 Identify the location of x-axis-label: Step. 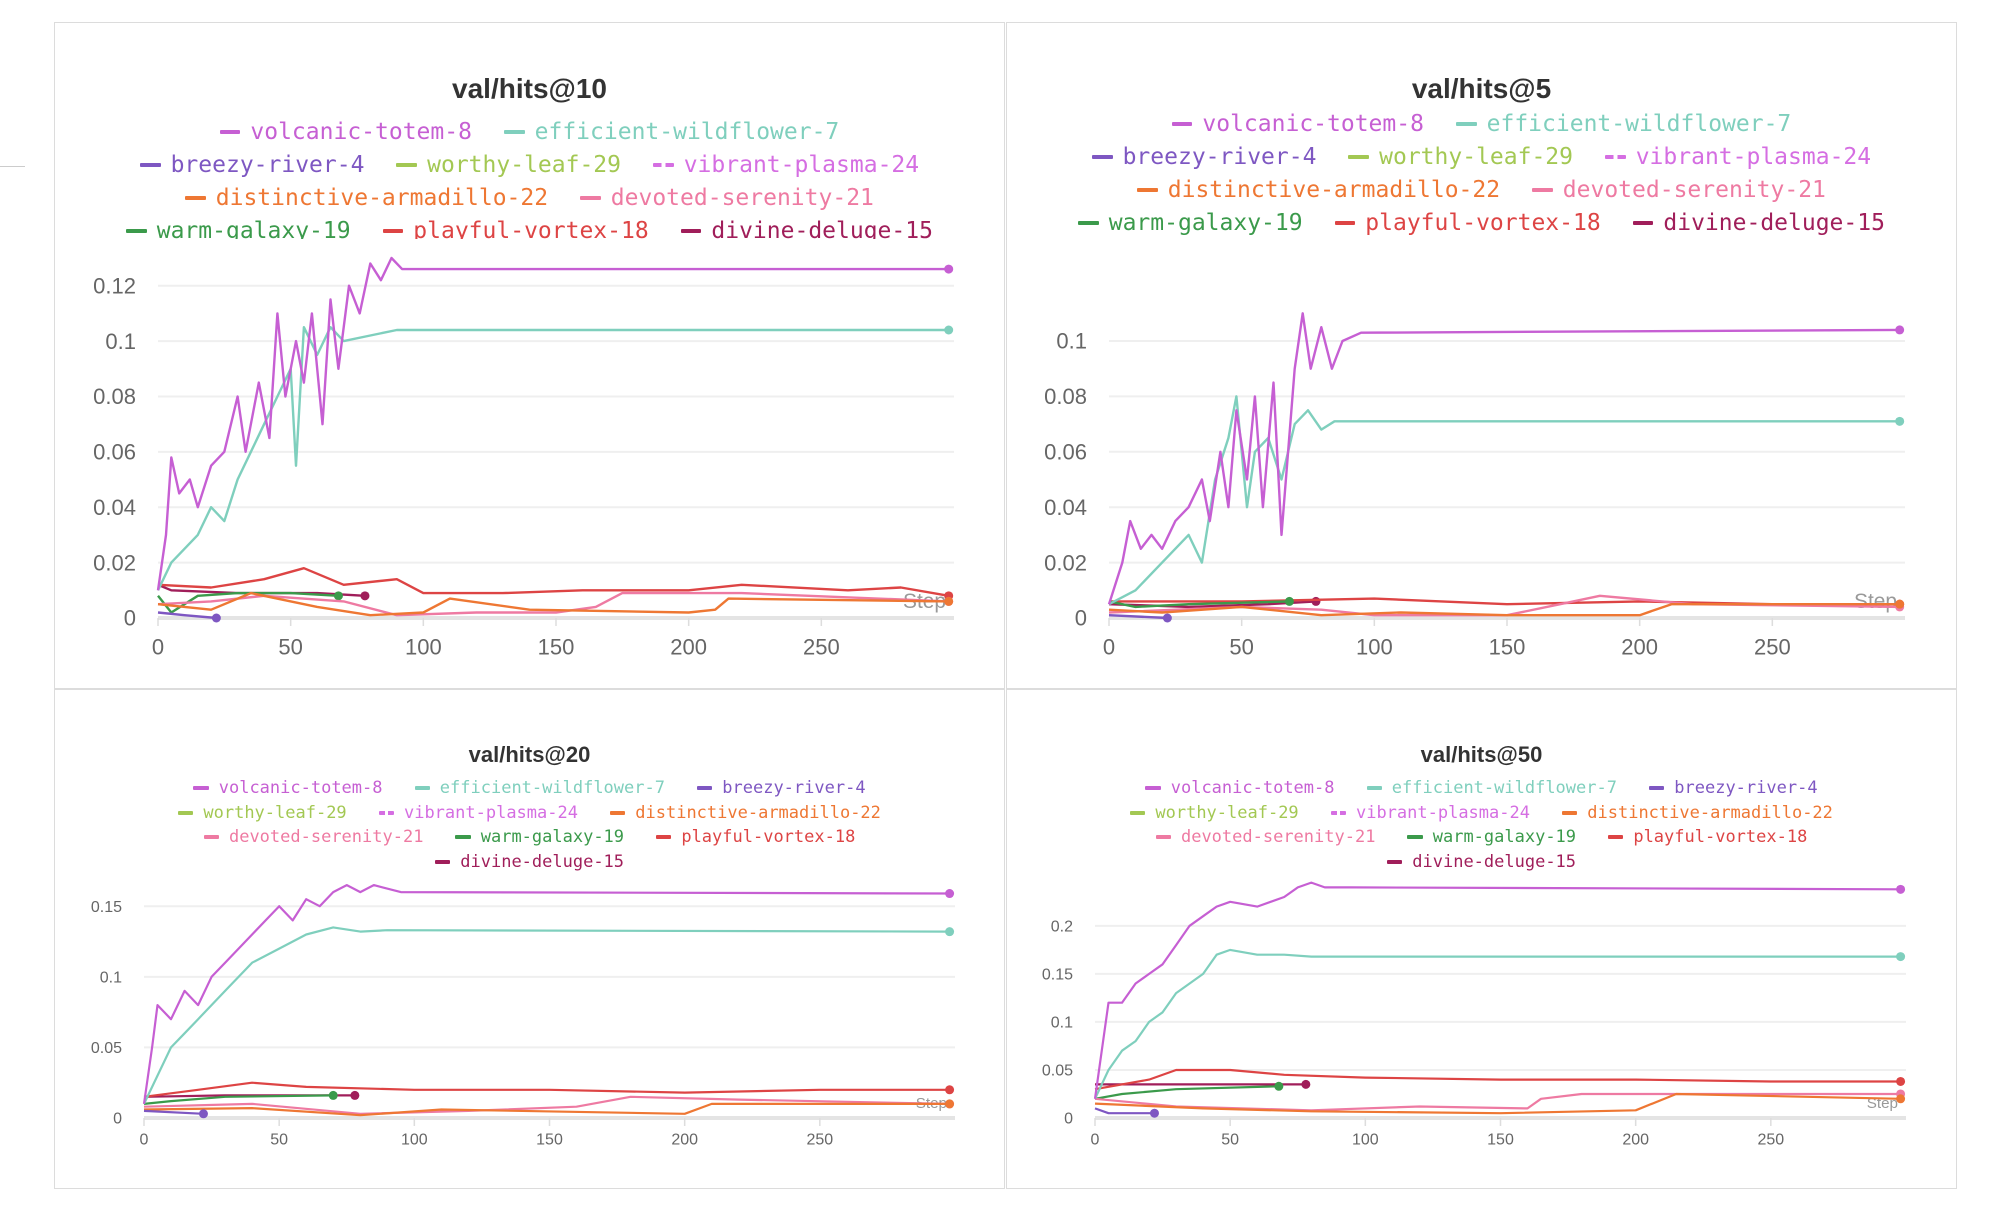
(1875, 601).